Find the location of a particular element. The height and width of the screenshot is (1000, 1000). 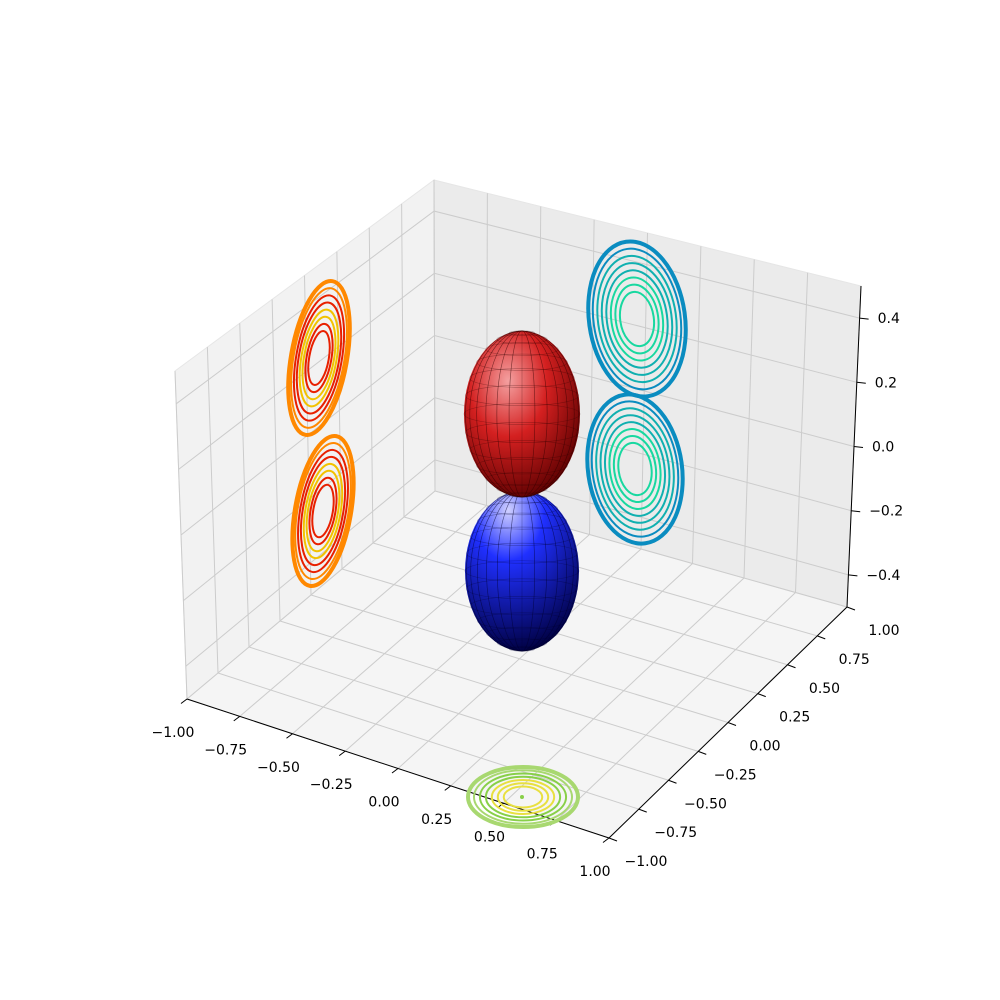

contour-line-y-lower is located at coordinates (635, 469).